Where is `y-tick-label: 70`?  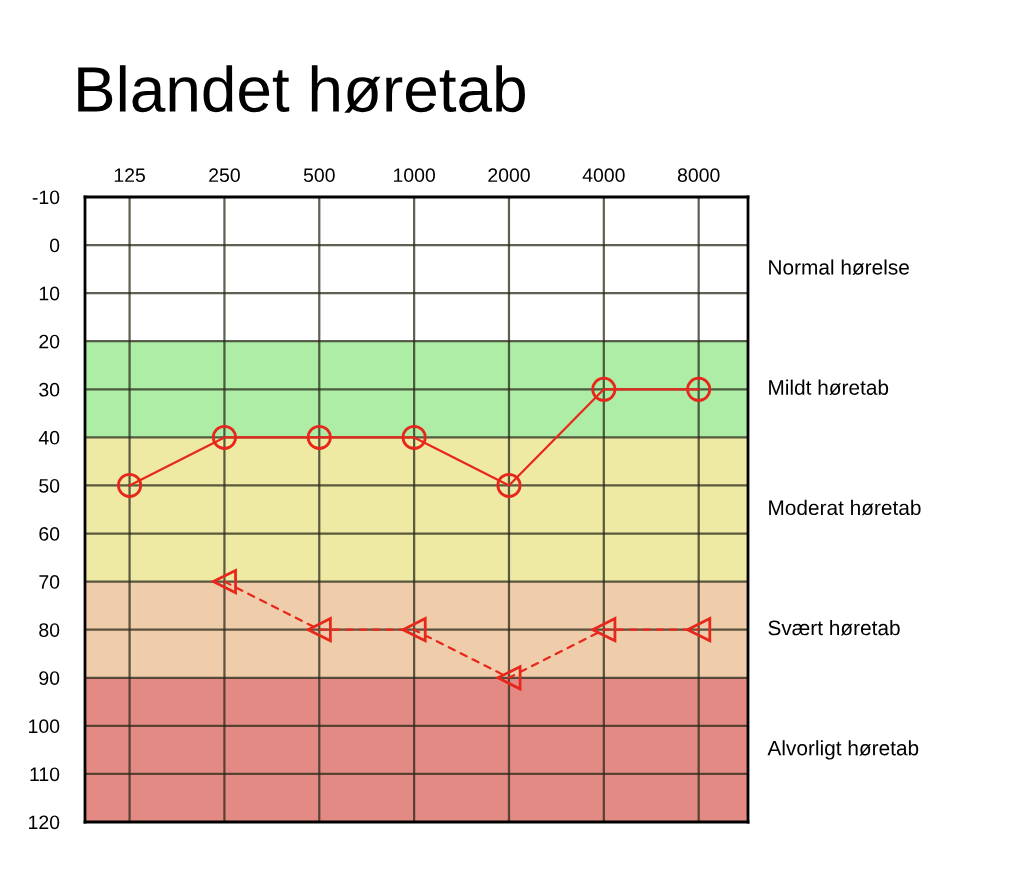
y-tick-label: 70 is located at coordinates (49, 582).